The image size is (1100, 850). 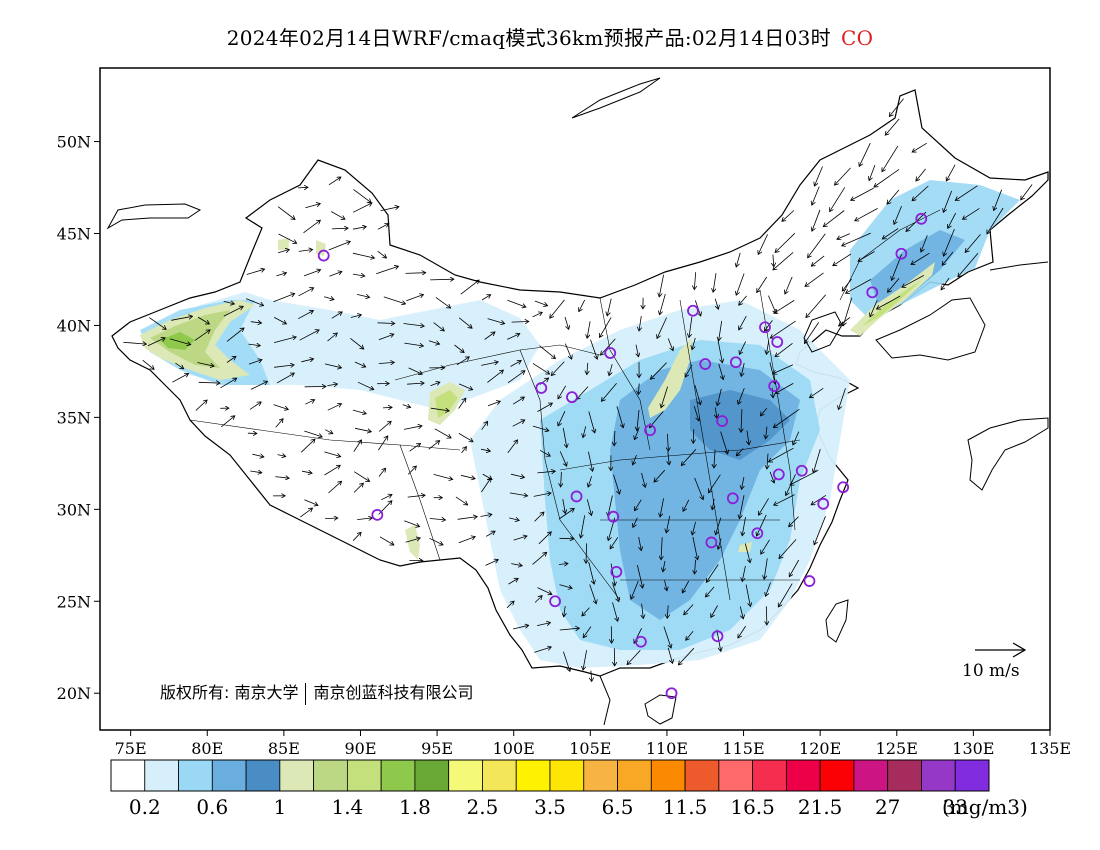 I want to click on y-tick-label: 35N, so click(x=74, y=417).